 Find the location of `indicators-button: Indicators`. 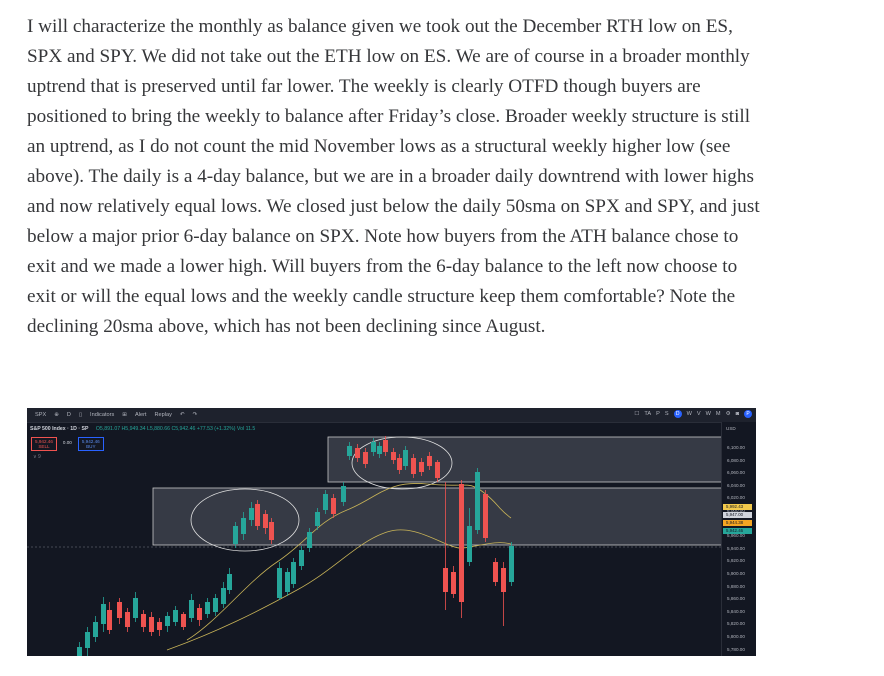

indicators-button: Indicators is located at coordinates (102, 415).